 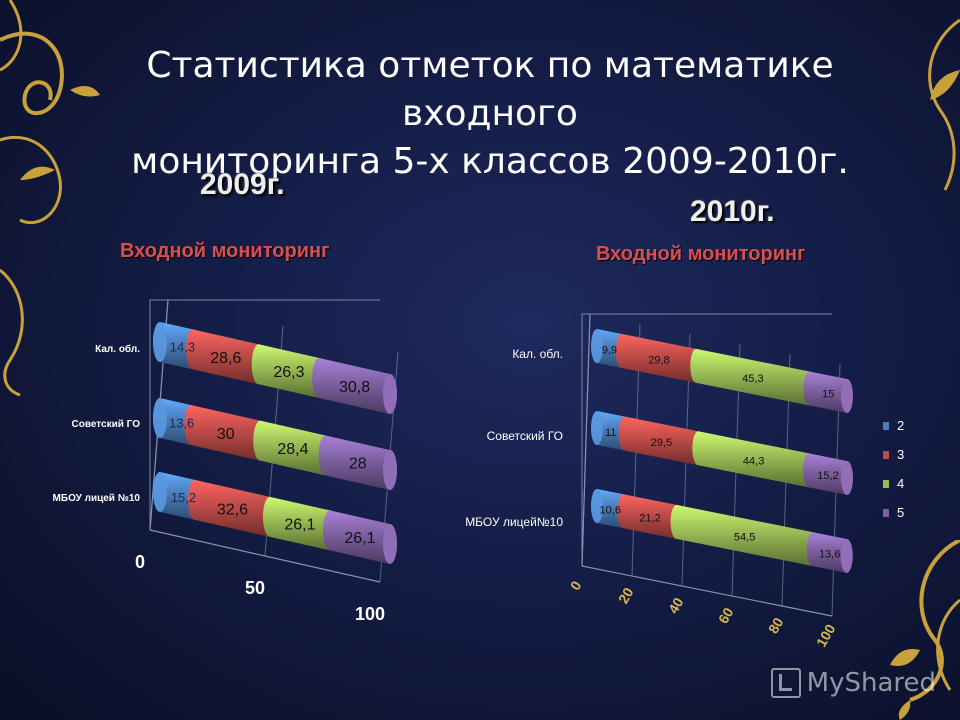 I want to click on data-label: 15, so click(x=828, y=394).